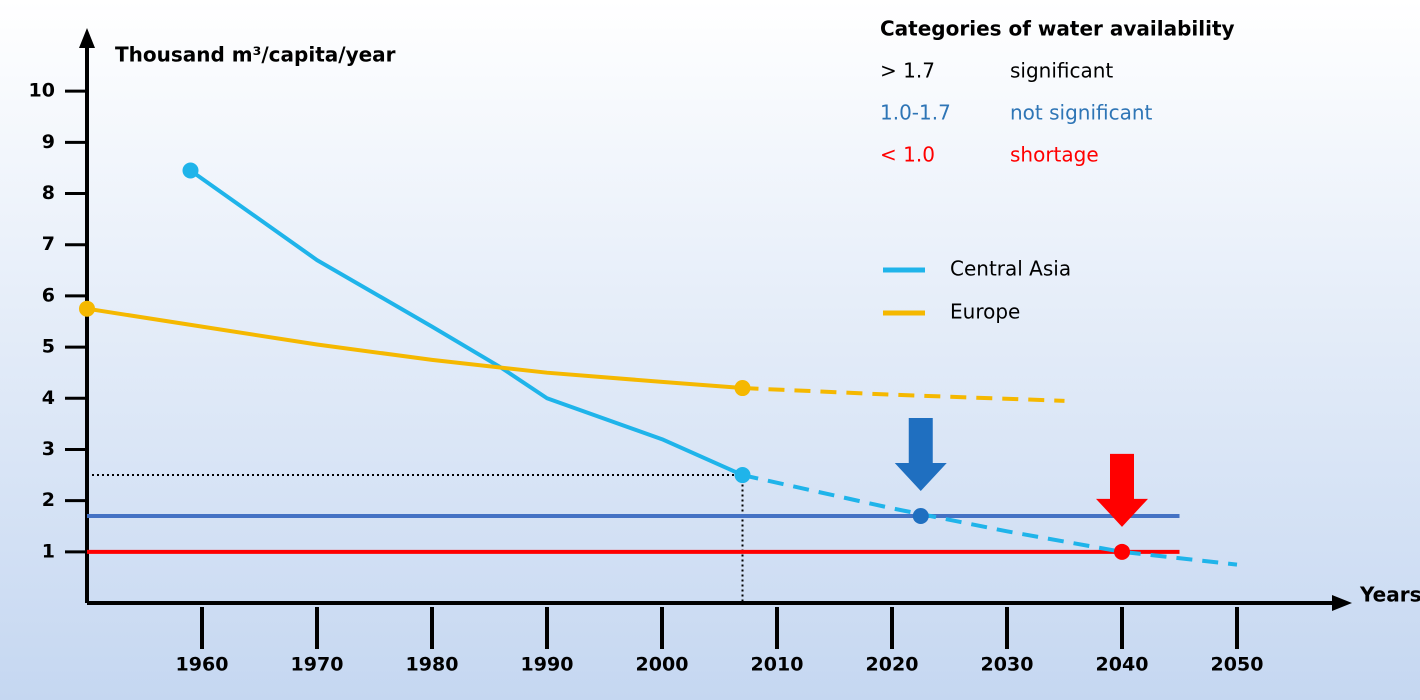 This screenshot has height=700, width=1420. I want to click on y-tick-label: 5, so click(48, 347).